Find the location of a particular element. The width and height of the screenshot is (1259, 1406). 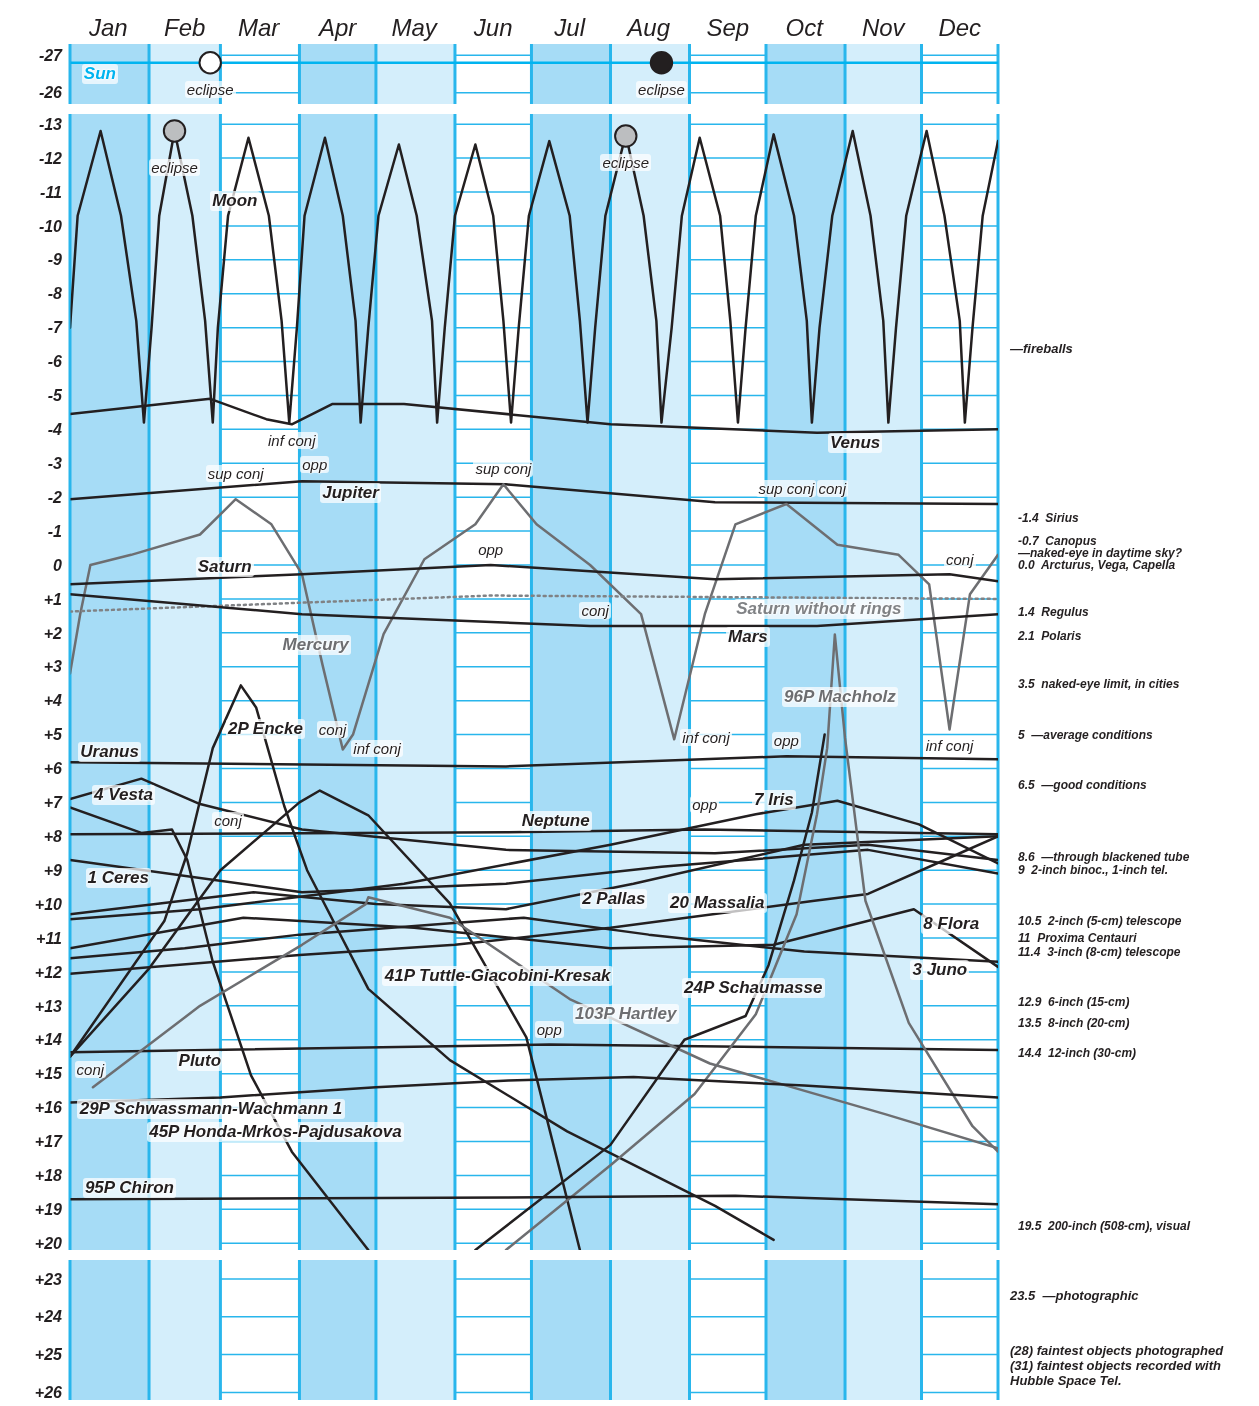

y-tick-label: +17 is located at coordinates (49, 1142).